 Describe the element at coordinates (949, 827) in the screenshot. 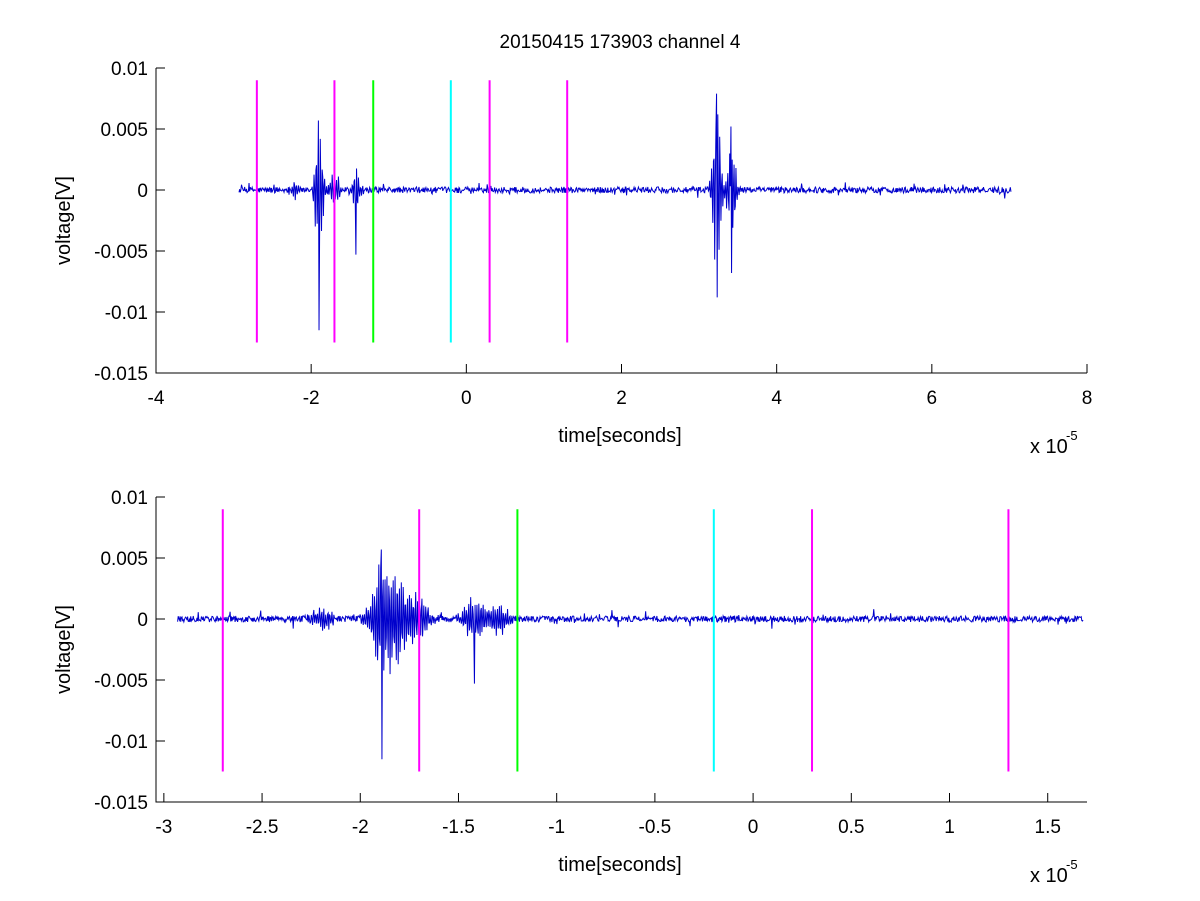

I see `x-tick-label: 1` at that location.